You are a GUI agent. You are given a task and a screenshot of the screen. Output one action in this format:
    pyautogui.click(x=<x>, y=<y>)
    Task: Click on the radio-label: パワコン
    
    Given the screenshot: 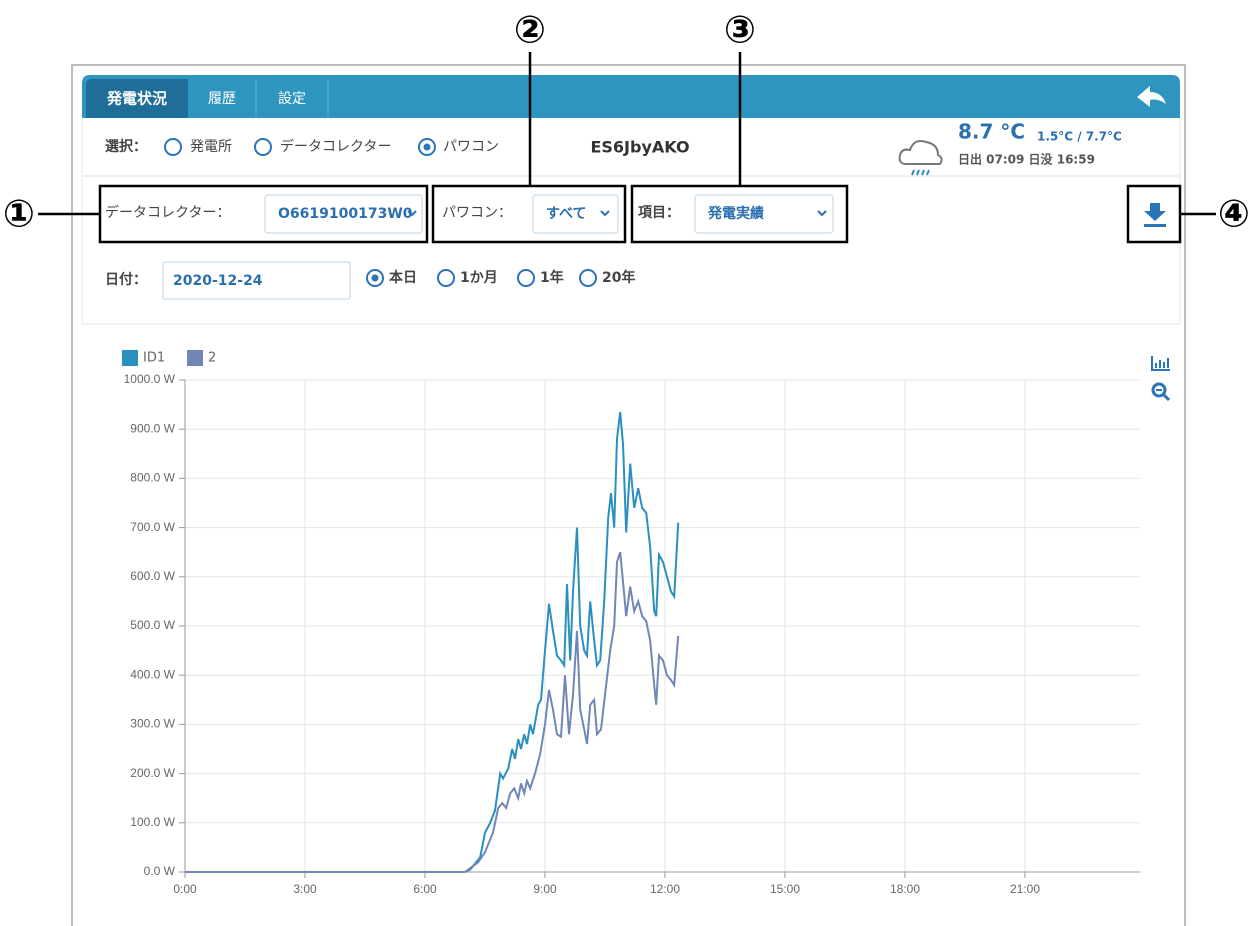 What is the action you would take?
    pyautogui.click(x=471, y=147)
    